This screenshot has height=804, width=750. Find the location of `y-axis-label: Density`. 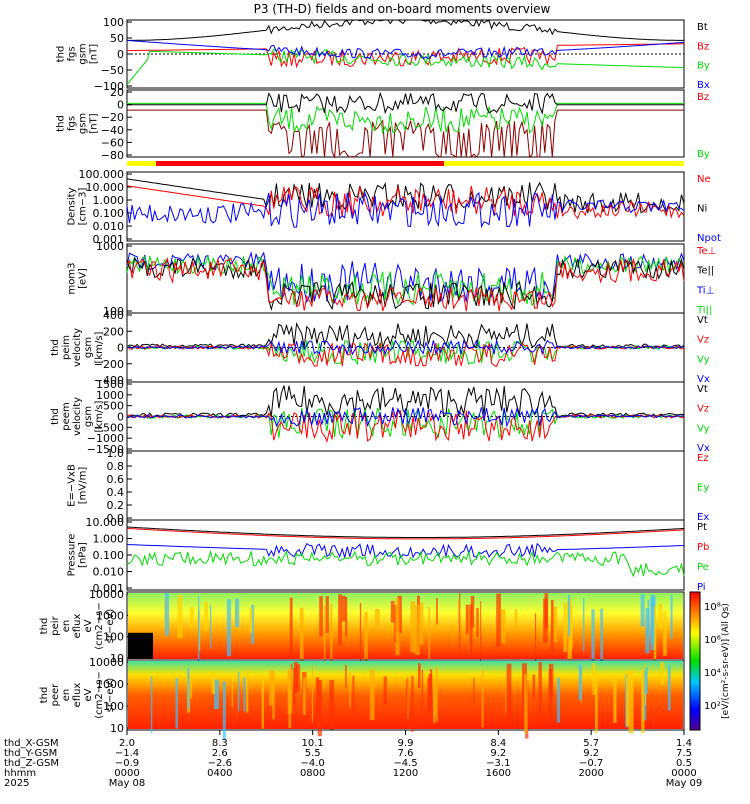

y-axis-label: Density is located at coordinates (72, 206).